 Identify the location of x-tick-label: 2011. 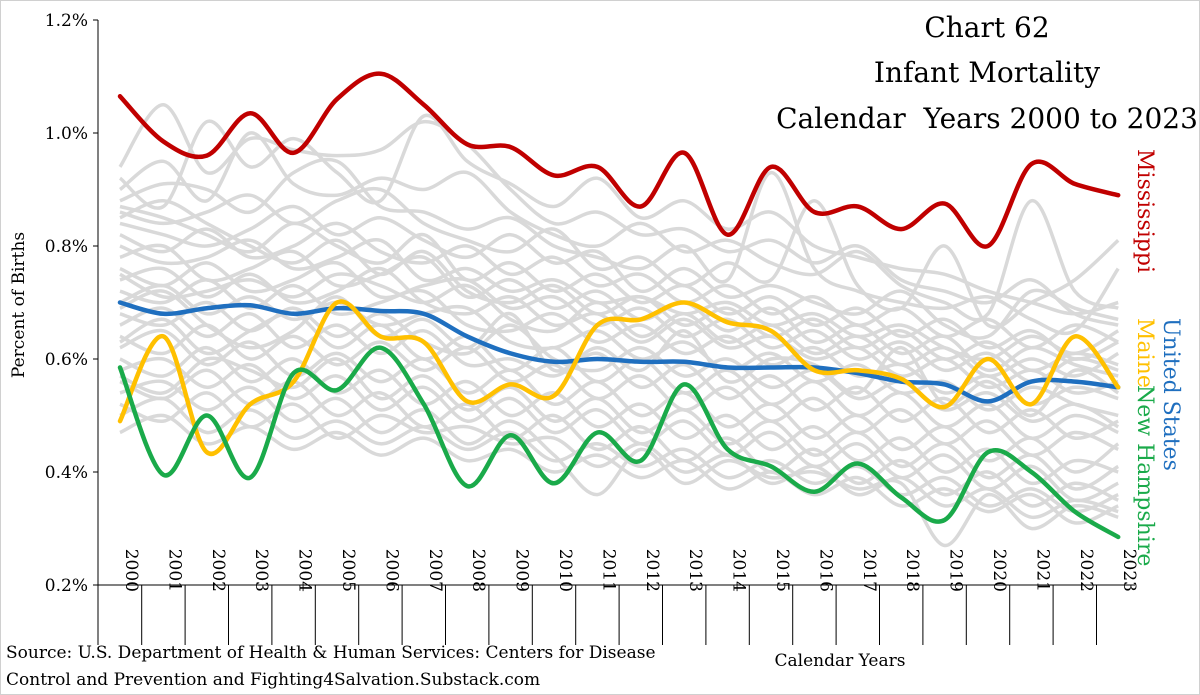
(608, 570).